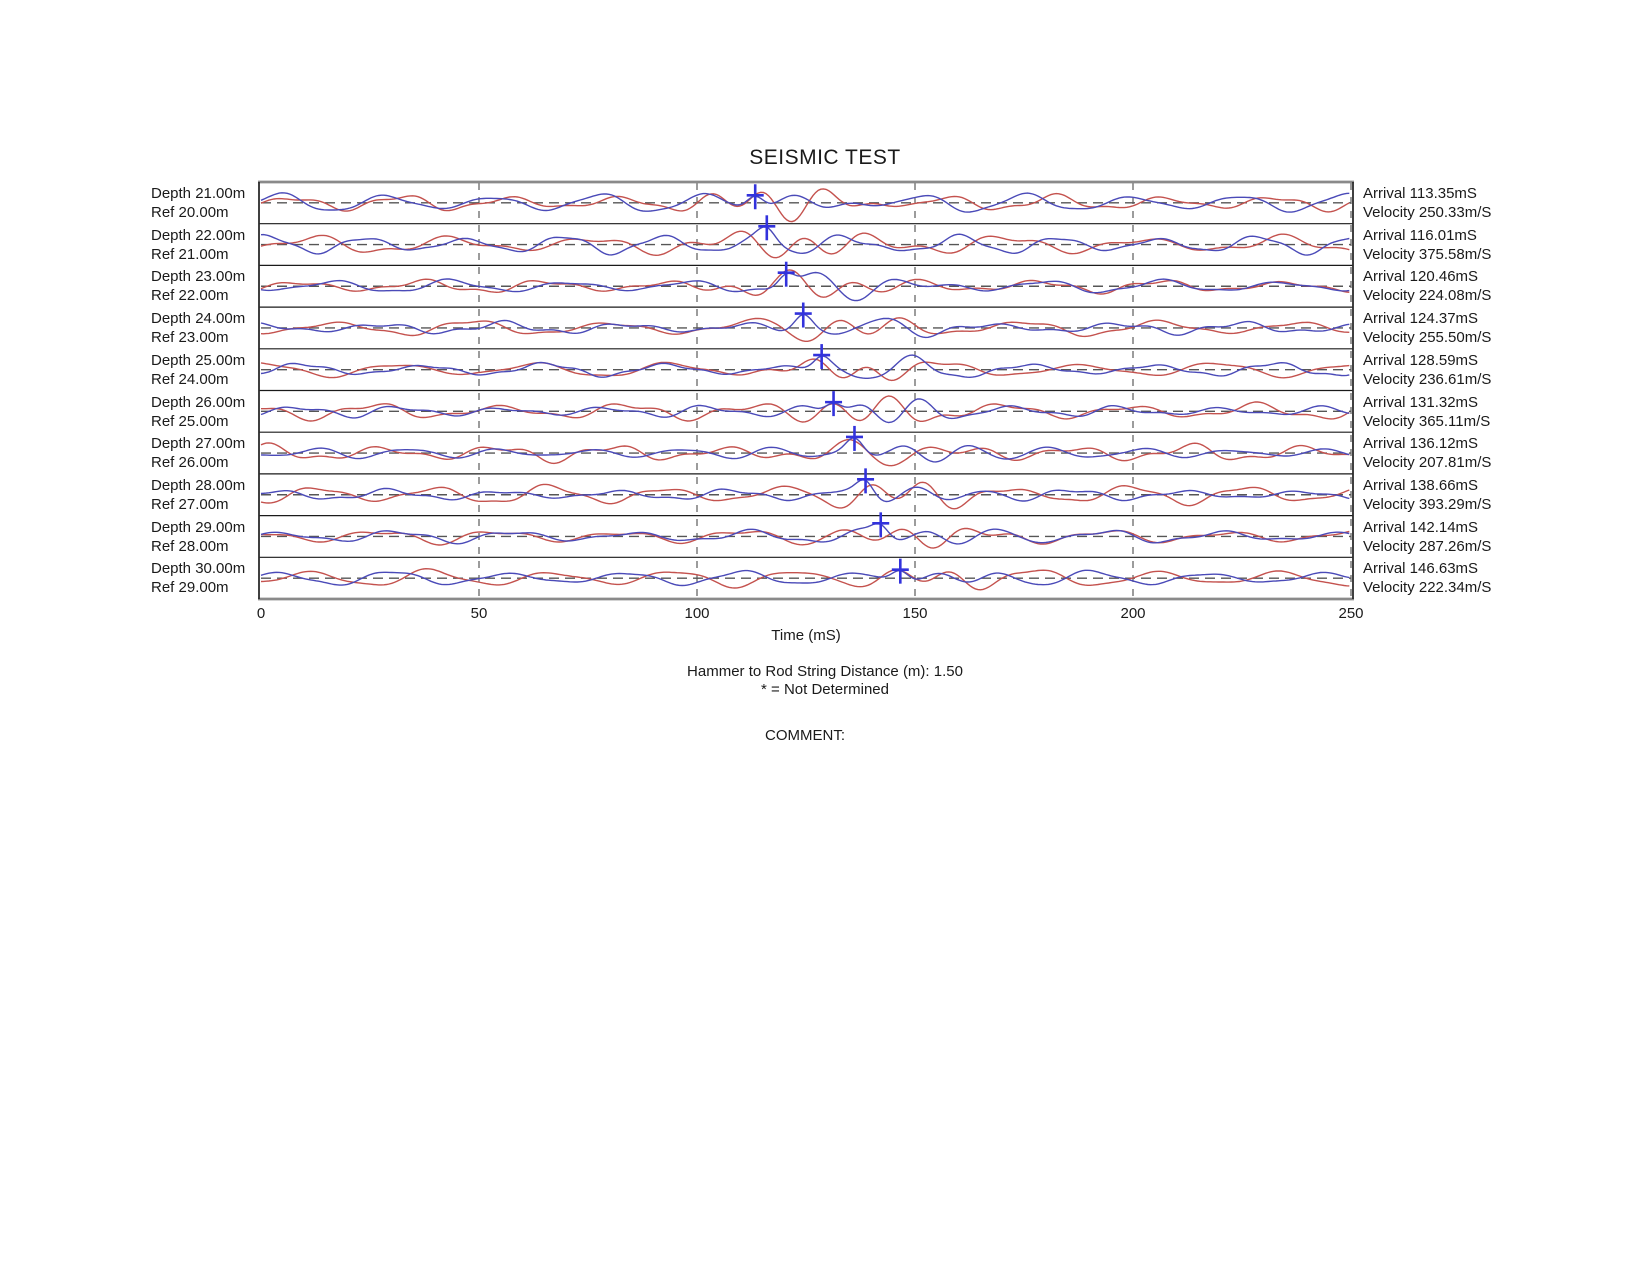 The width and height of the screenshot is (1650, 1275). I want to click on trace-right-label: Arrival 113.35mS Velocity 250.33m/S, so click(1427, 203).